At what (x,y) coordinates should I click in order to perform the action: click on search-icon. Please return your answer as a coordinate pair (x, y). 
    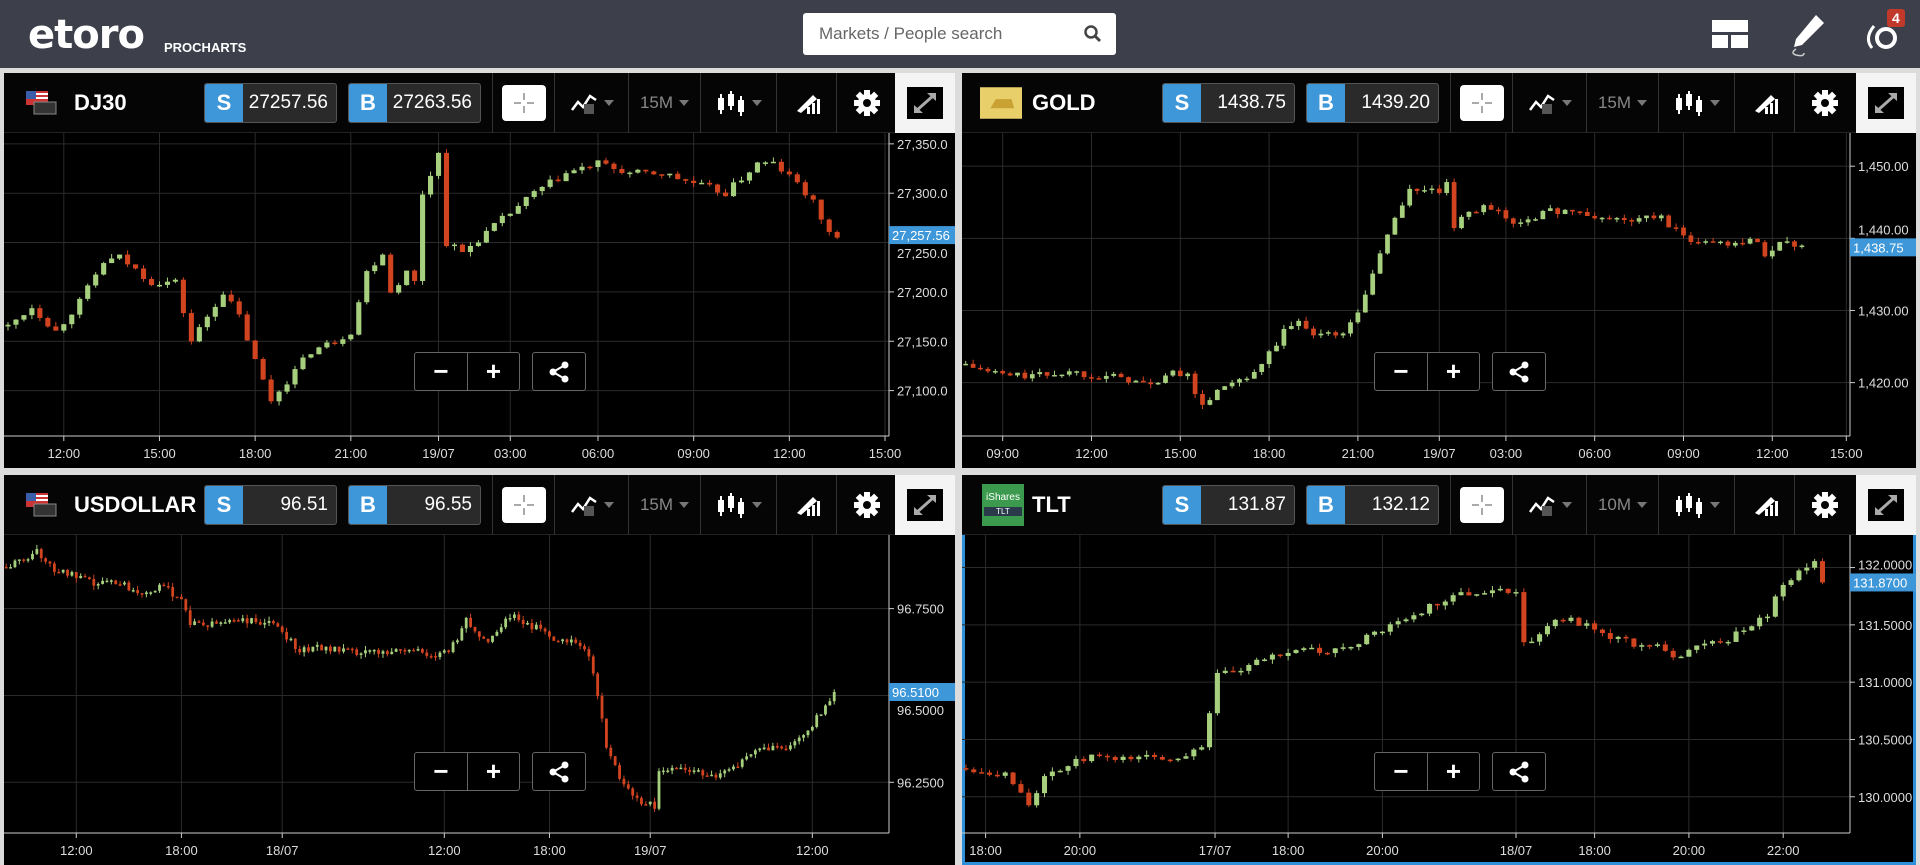
    Looking at the image, I should click on (1093, 34).